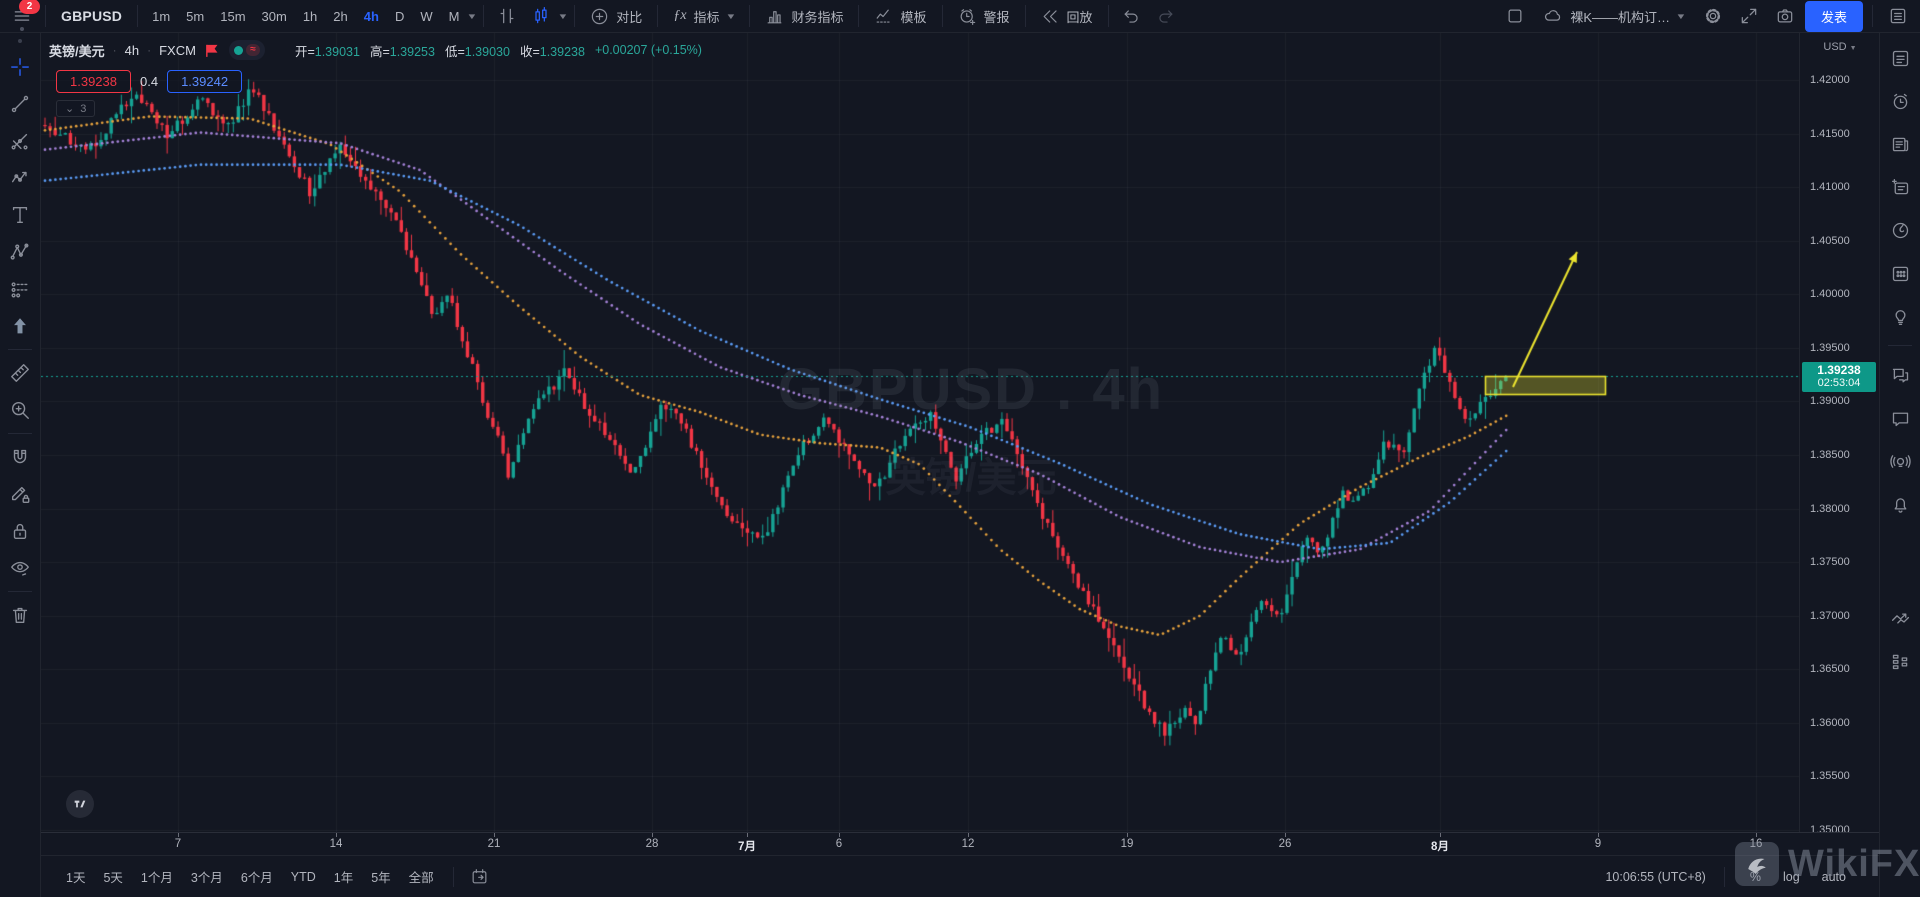  What do you see at coordinates (92, 16) in the screenshot?
I see `symbol-search-button: GBPUSD` at bounding box center [92, 16].